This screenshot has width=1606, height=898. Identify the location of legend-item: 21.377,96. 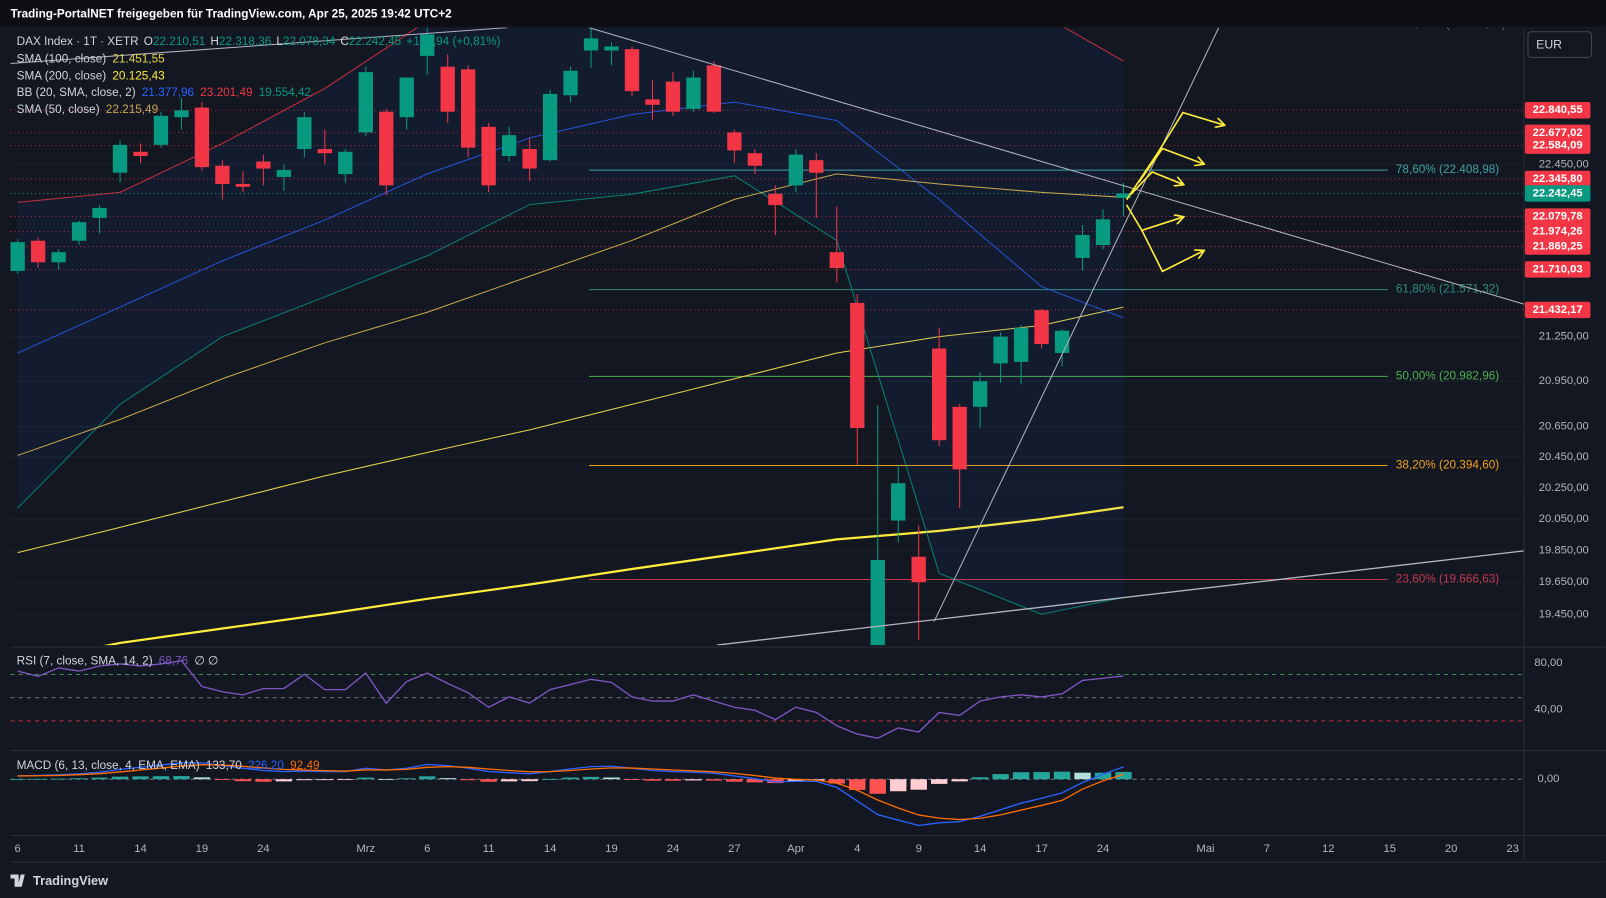
(168, 92).